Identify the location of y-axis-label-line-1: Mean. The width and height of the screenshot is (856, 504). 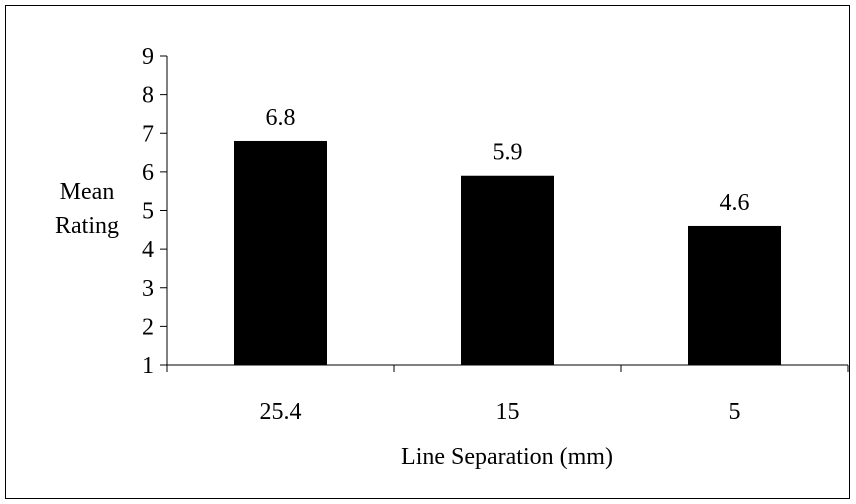
(87, 192).